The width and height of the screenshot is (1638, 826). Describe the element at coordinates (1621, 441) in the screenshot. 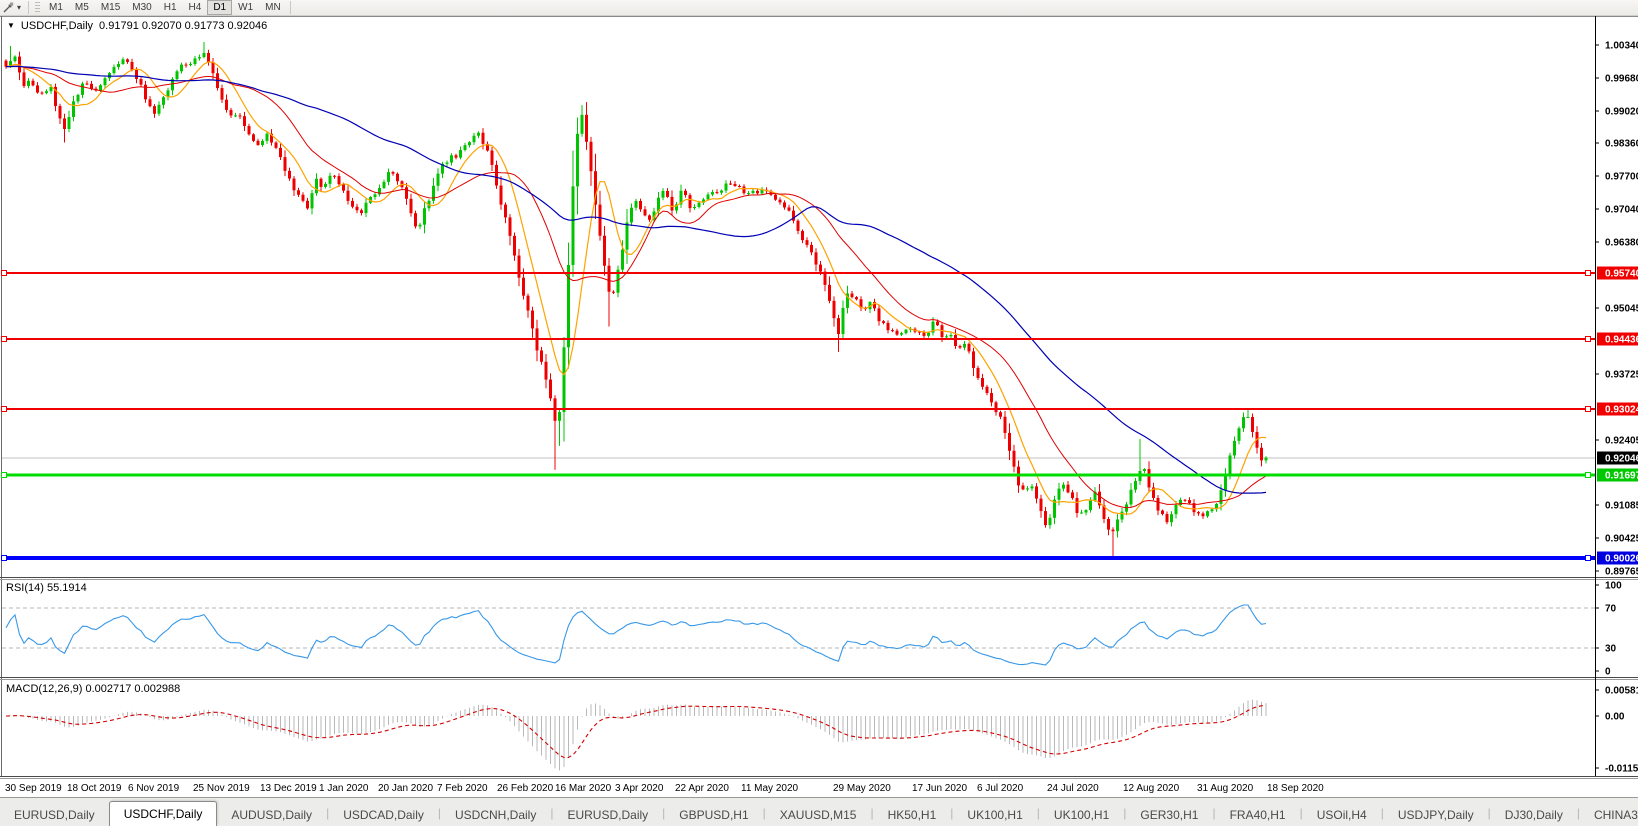

I see `svg-text: 0.92405` at that location.